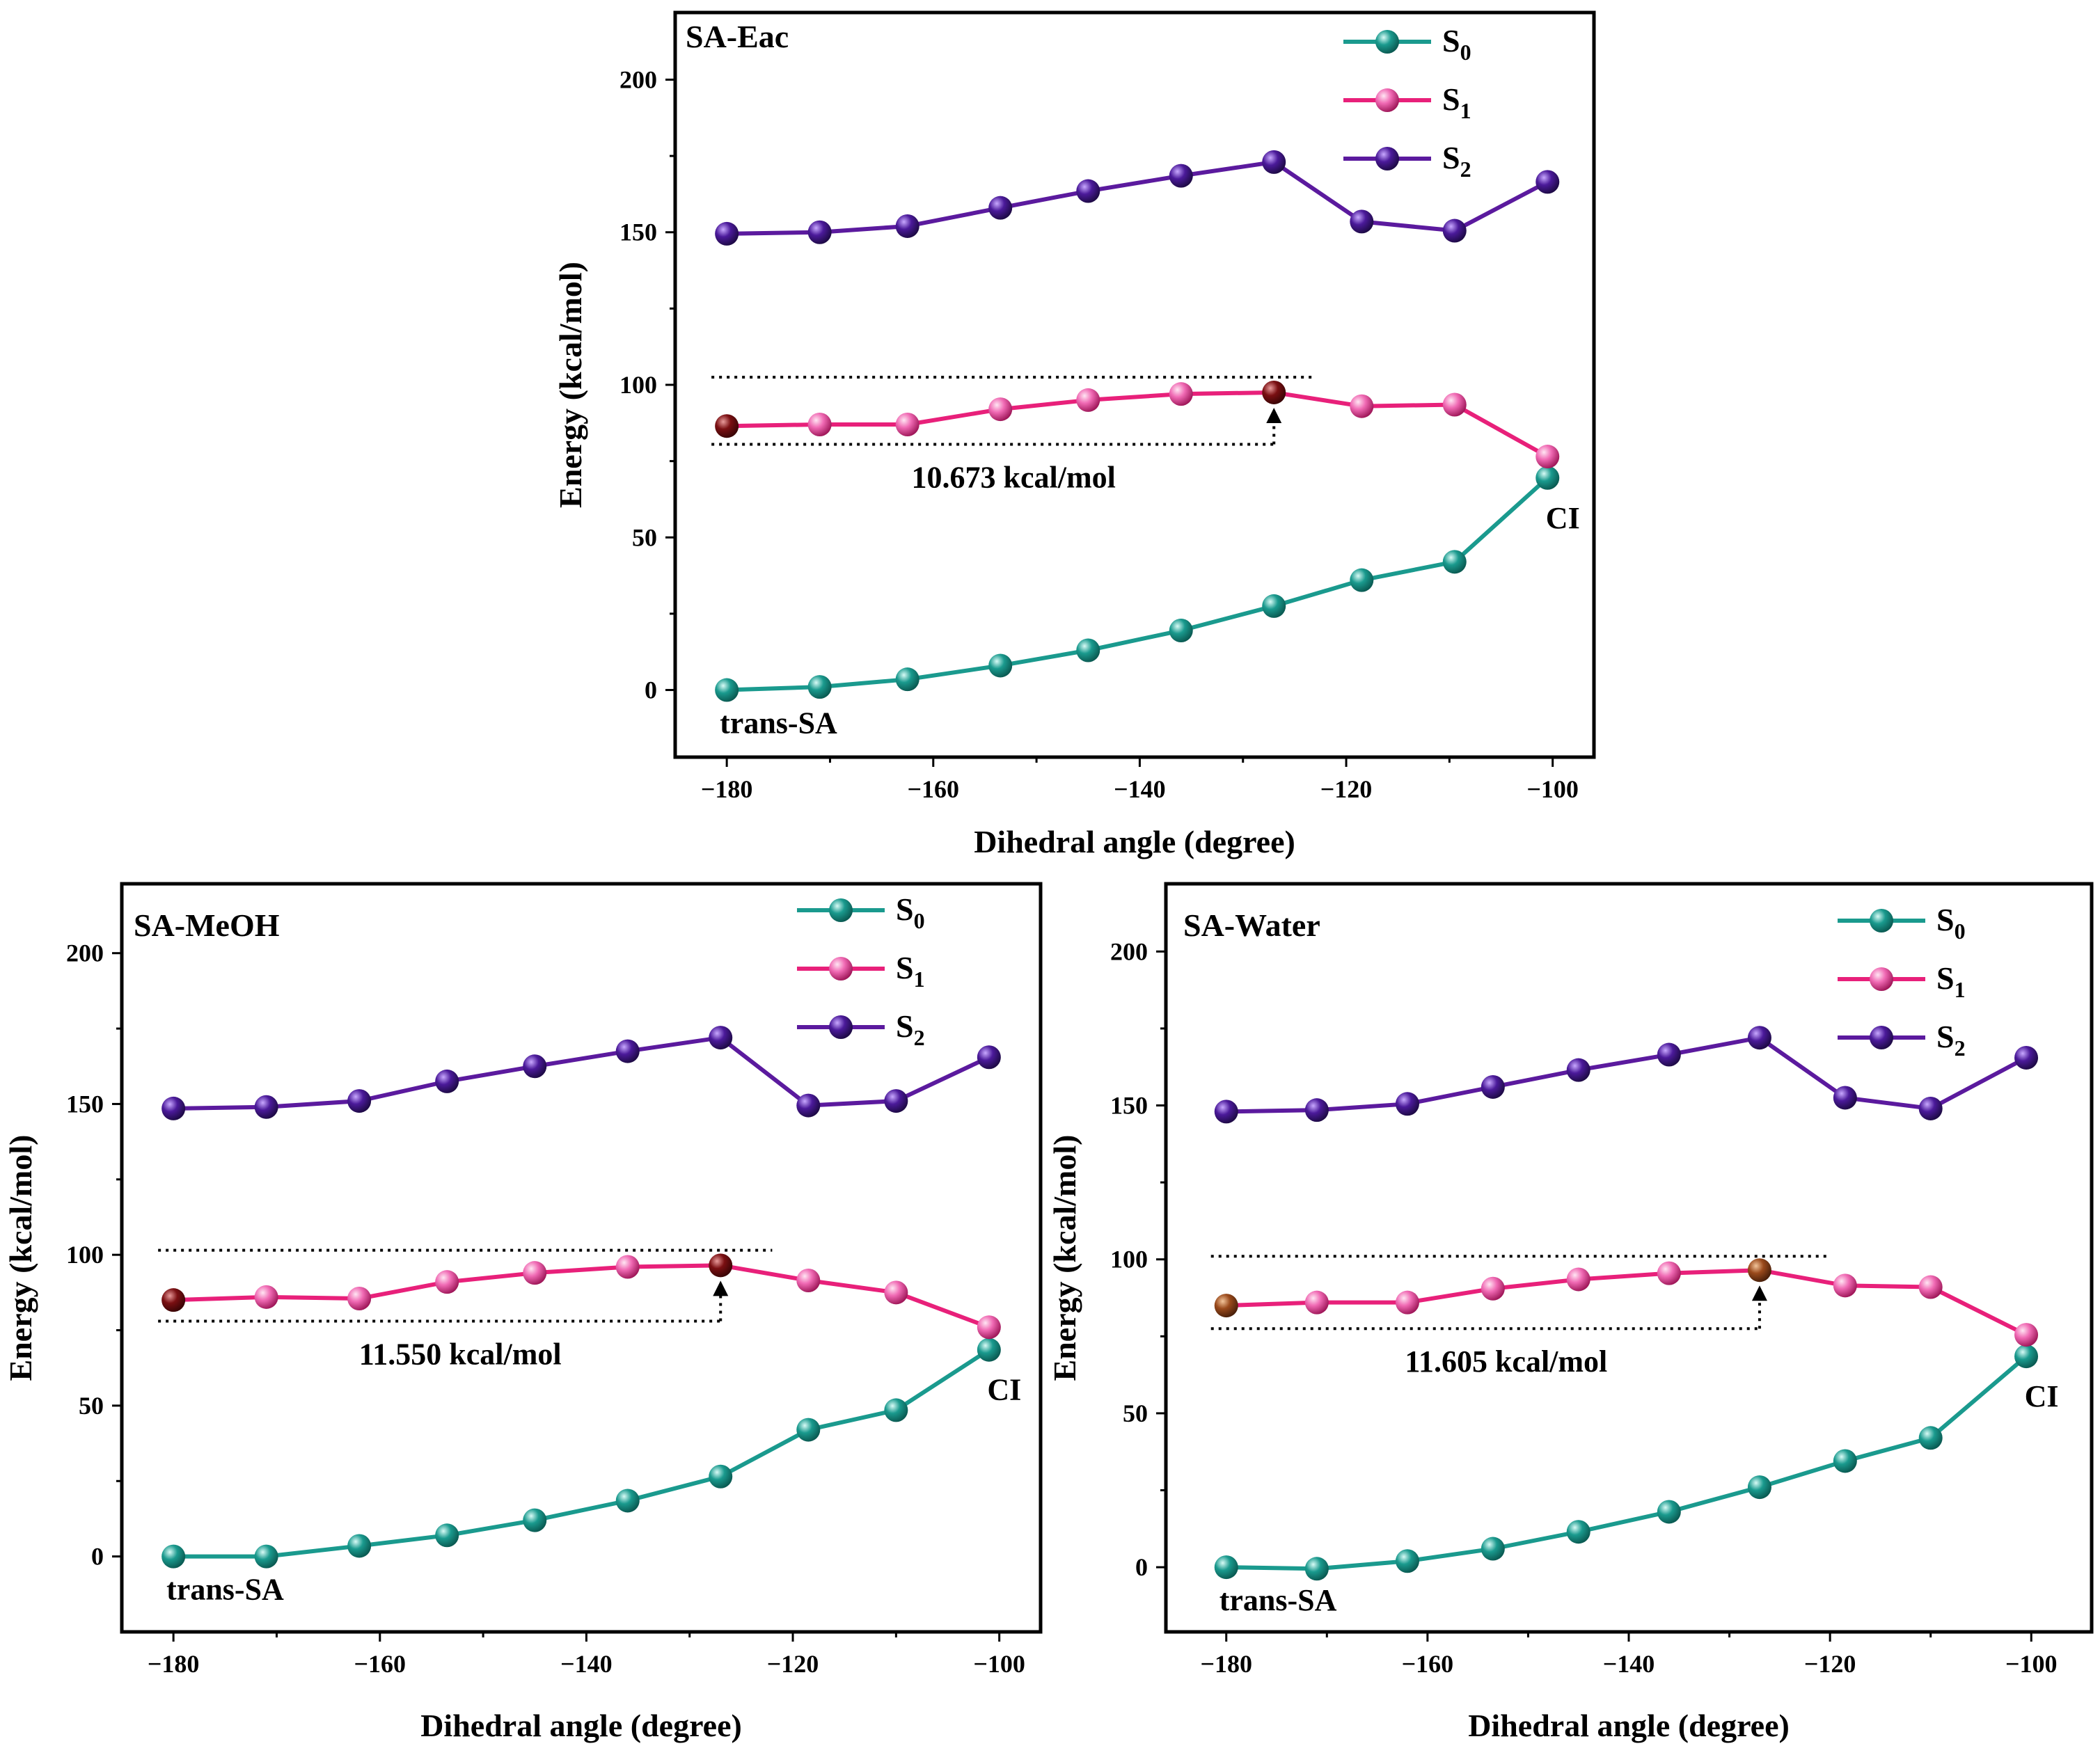 The image size is (2100, 1762). I want to click on legend-marker-s2, so click(1882, 1037).